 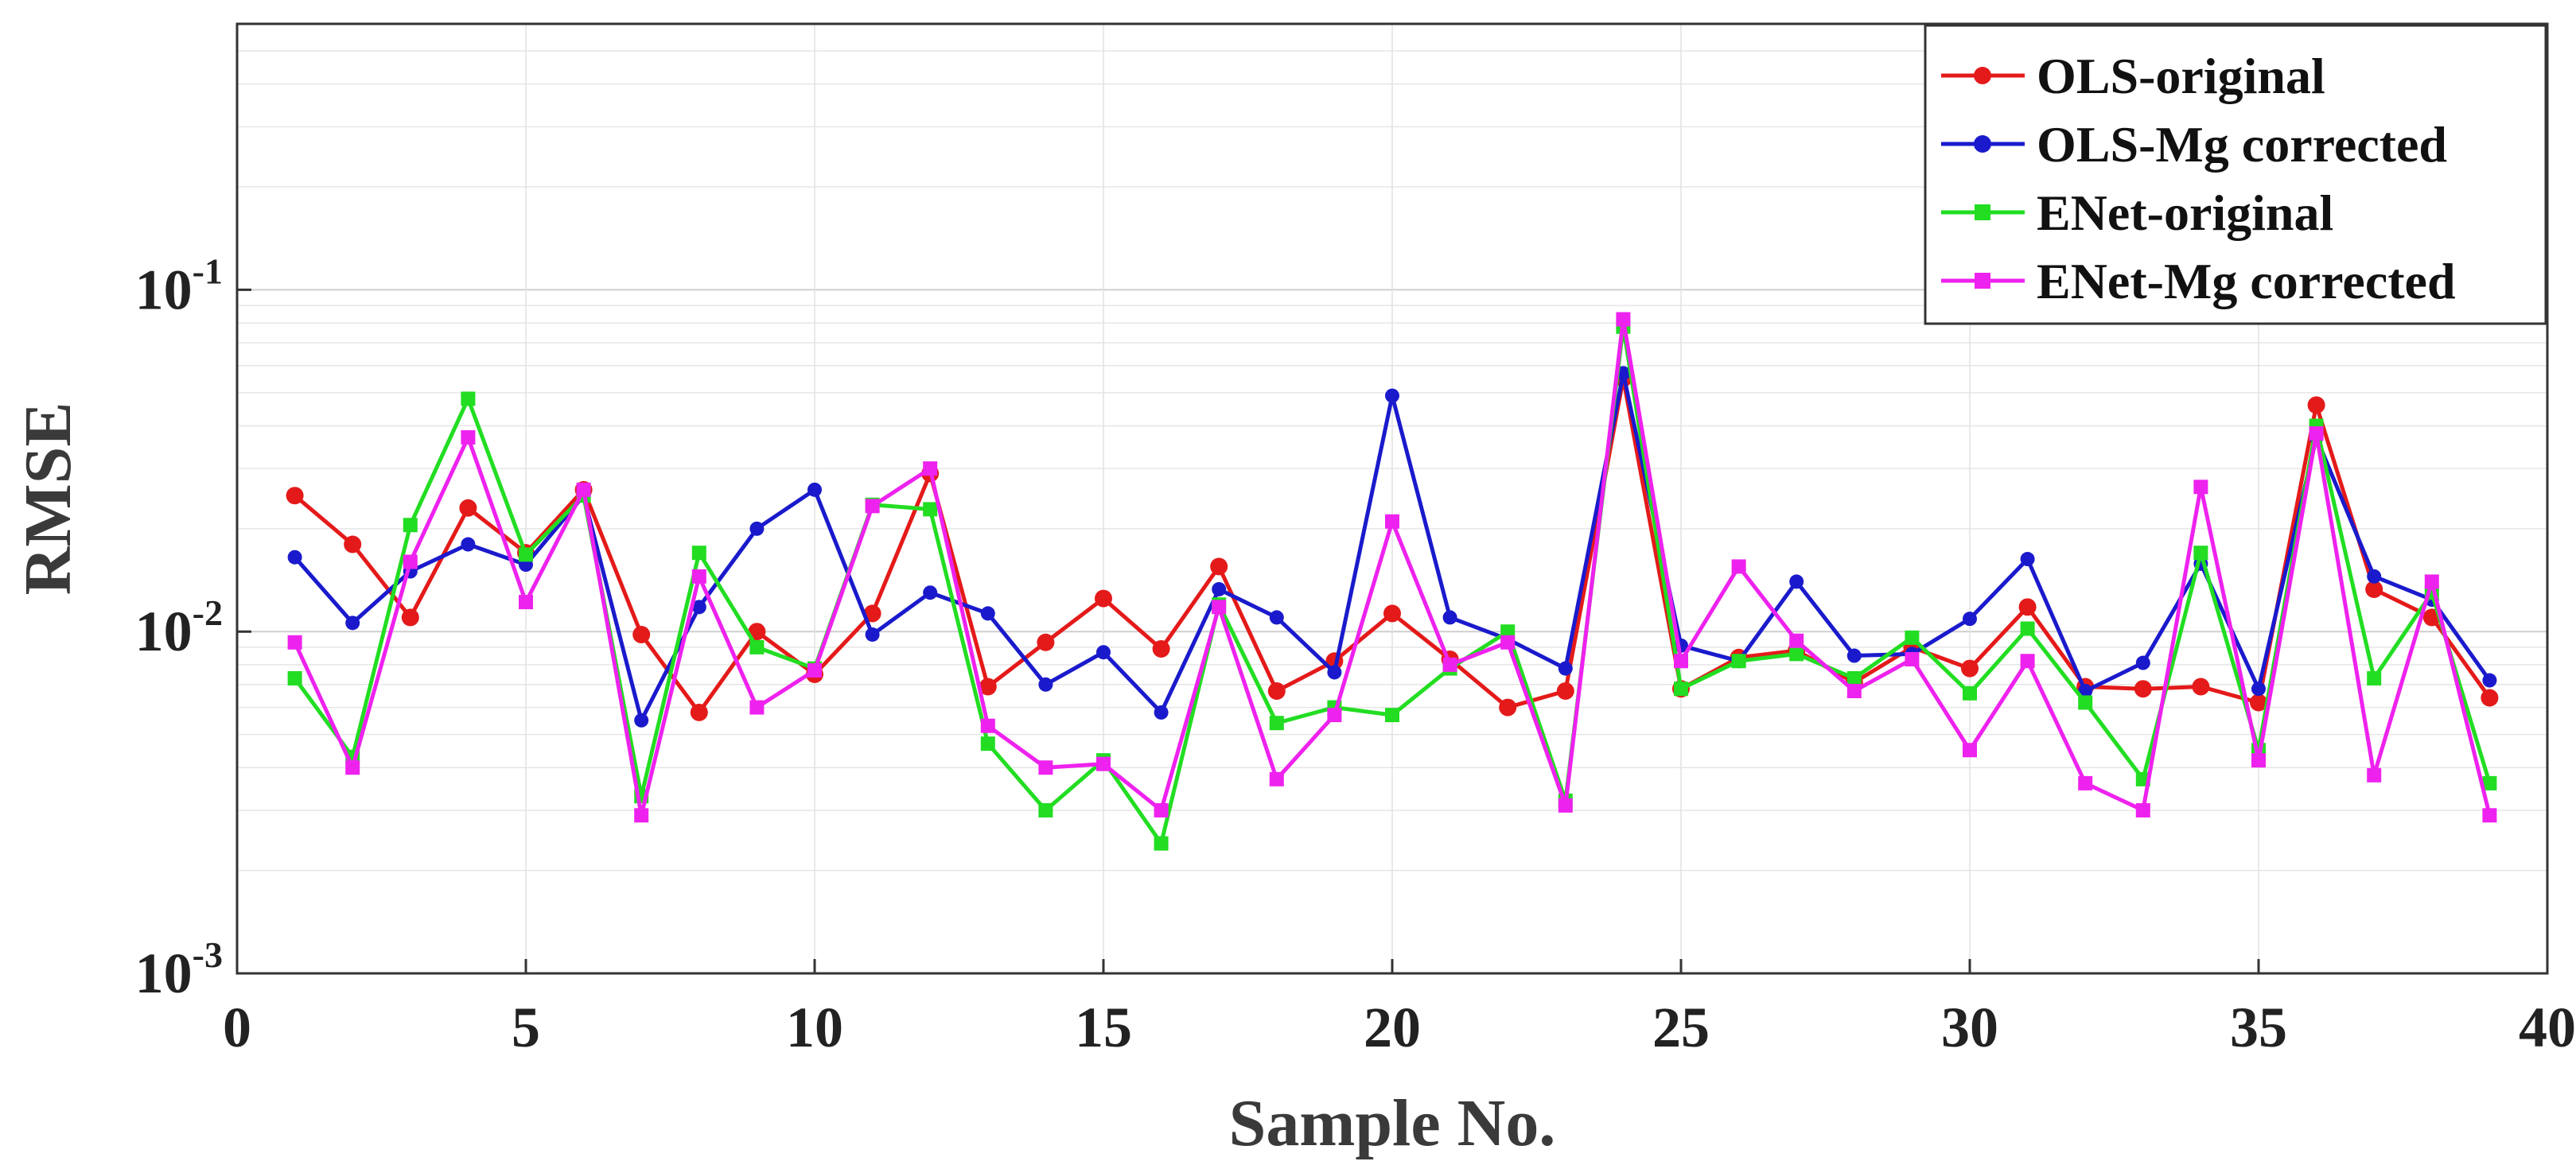 I want to click on y-tick-label: 10⁻¹, so click(x=179, y=285).